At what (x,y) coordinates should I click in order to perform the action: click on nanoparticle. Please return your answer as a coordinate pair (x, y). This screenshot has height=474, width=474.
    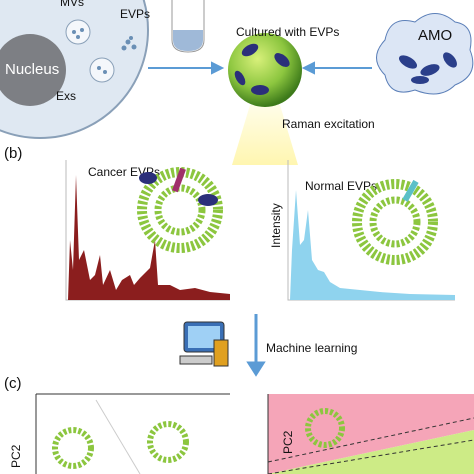
    Looking at the image, I should click on (265, 70).